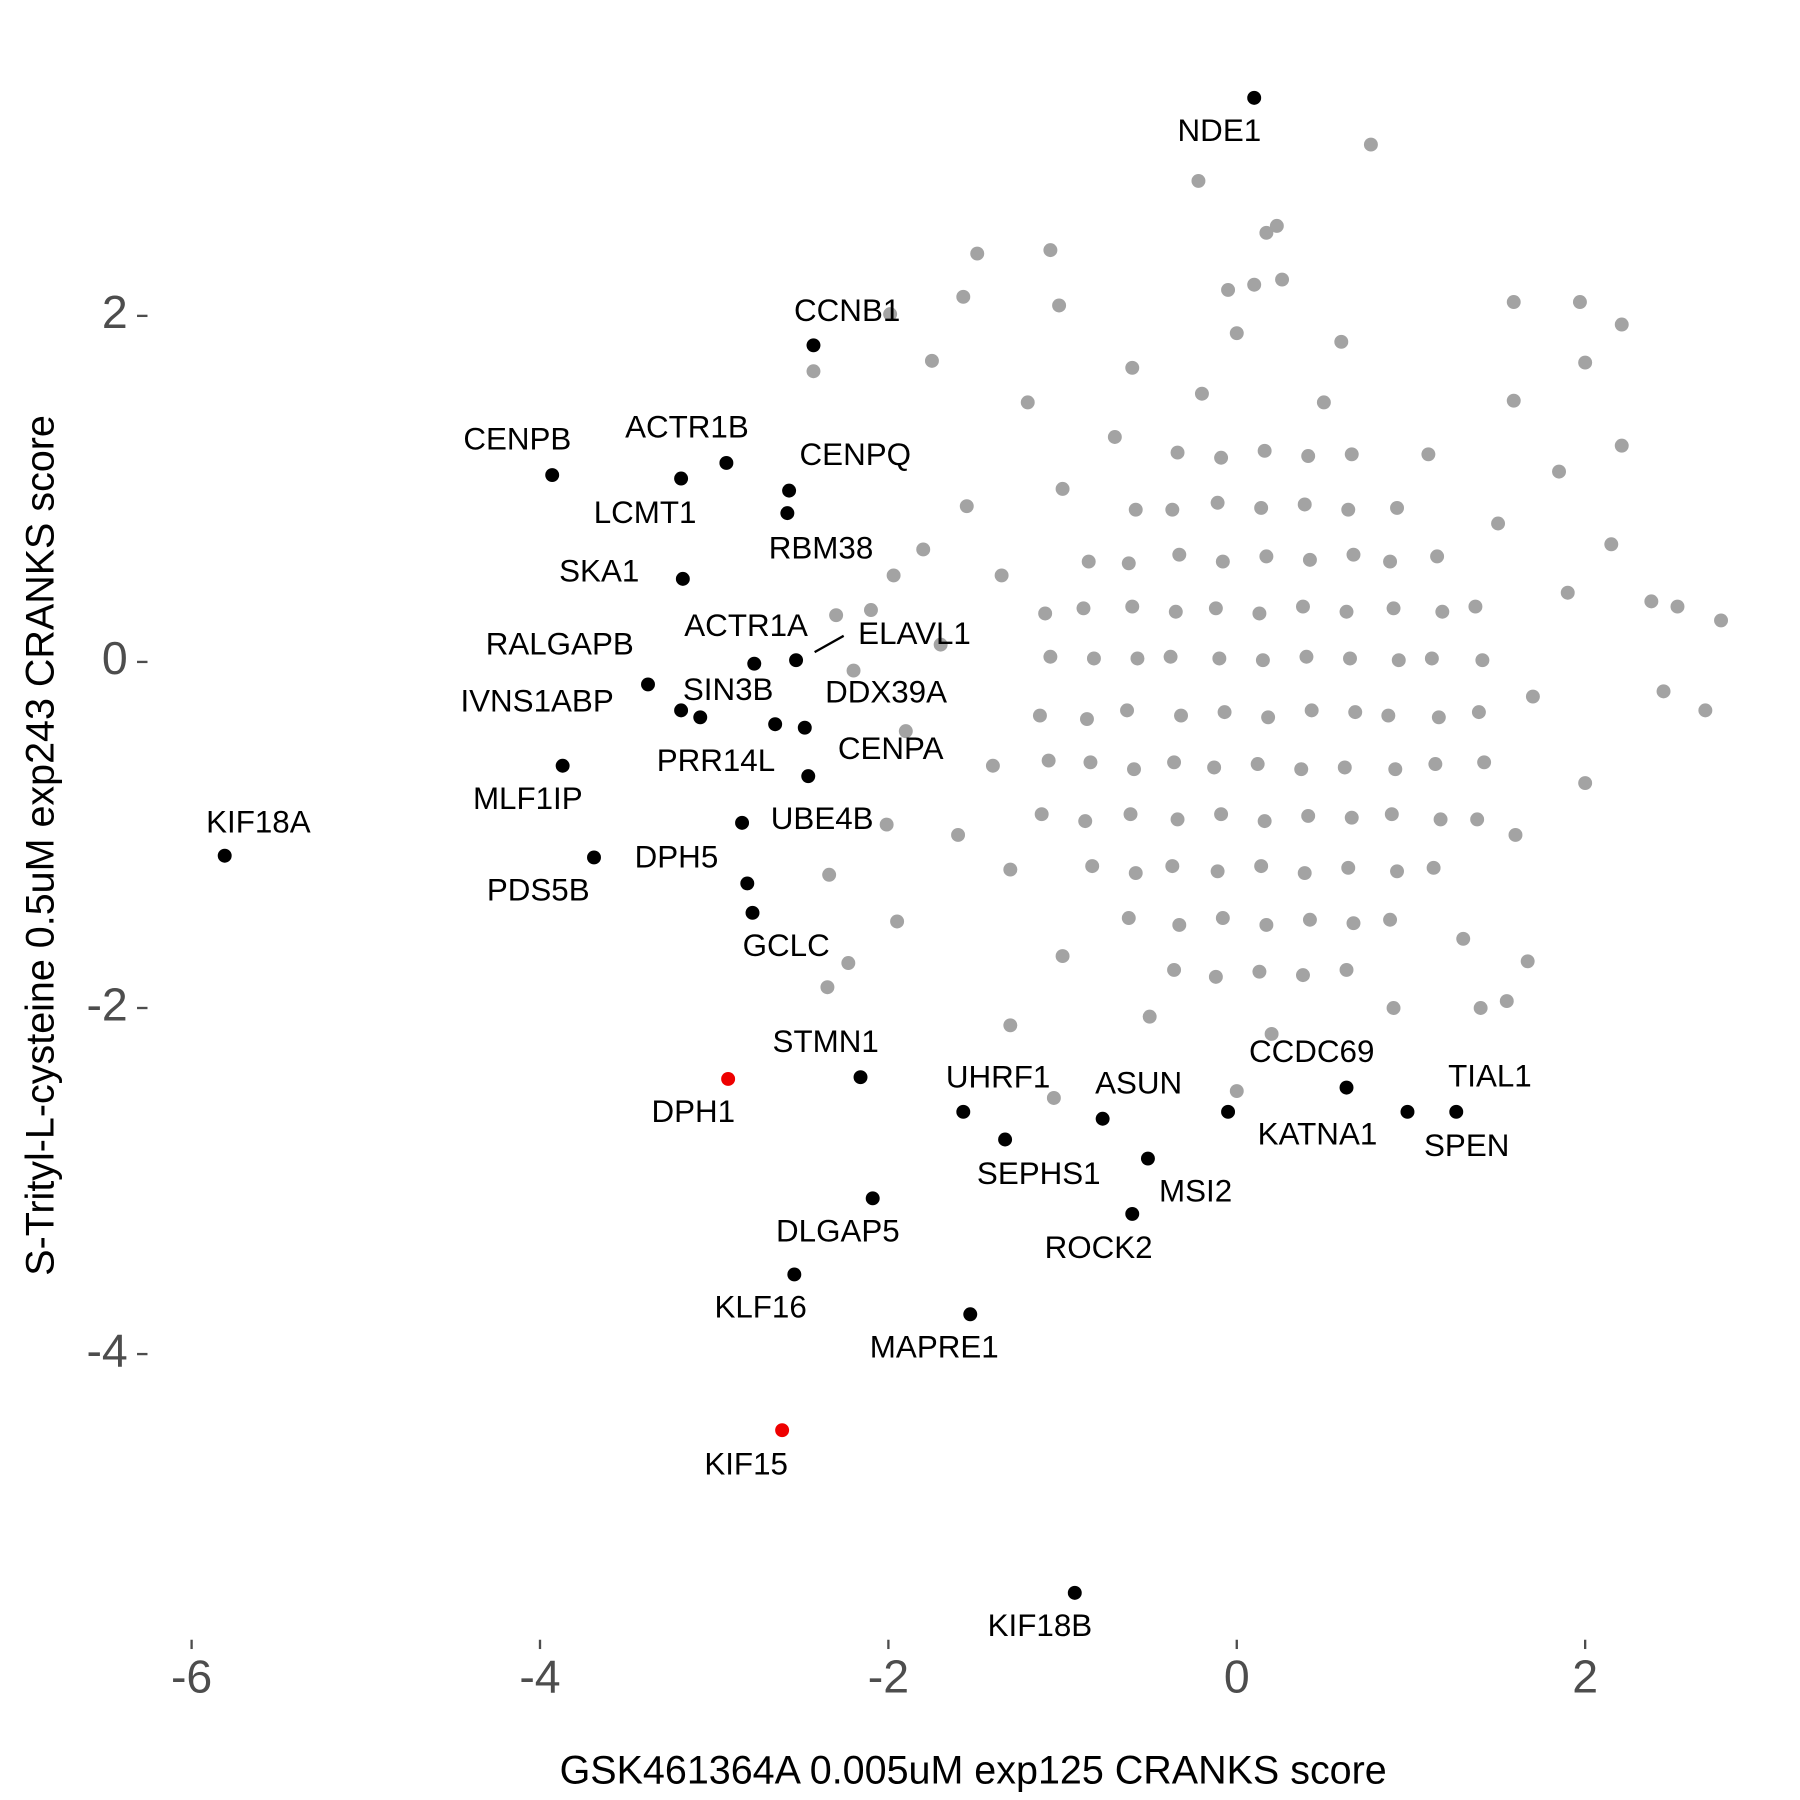  Describe the element at coordinates (891, 748) in the screenshot. I see `point-label: CENPA` at that location.